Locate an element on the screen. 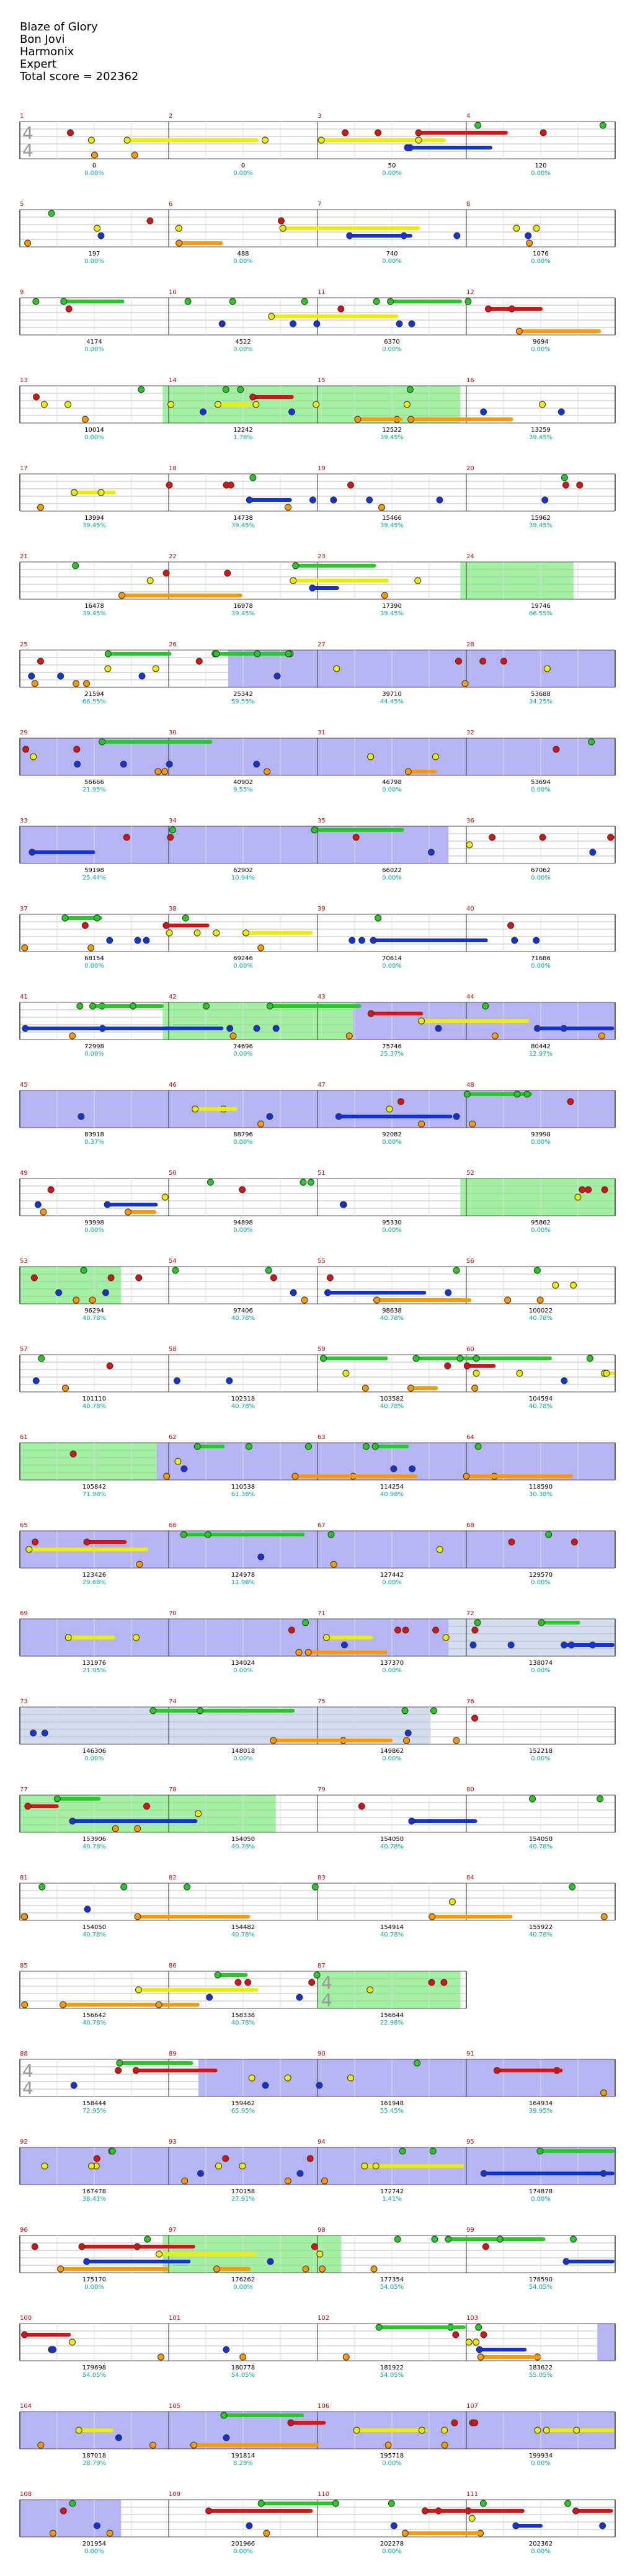  measure-number: 41 is located at coordinates (24, 998).